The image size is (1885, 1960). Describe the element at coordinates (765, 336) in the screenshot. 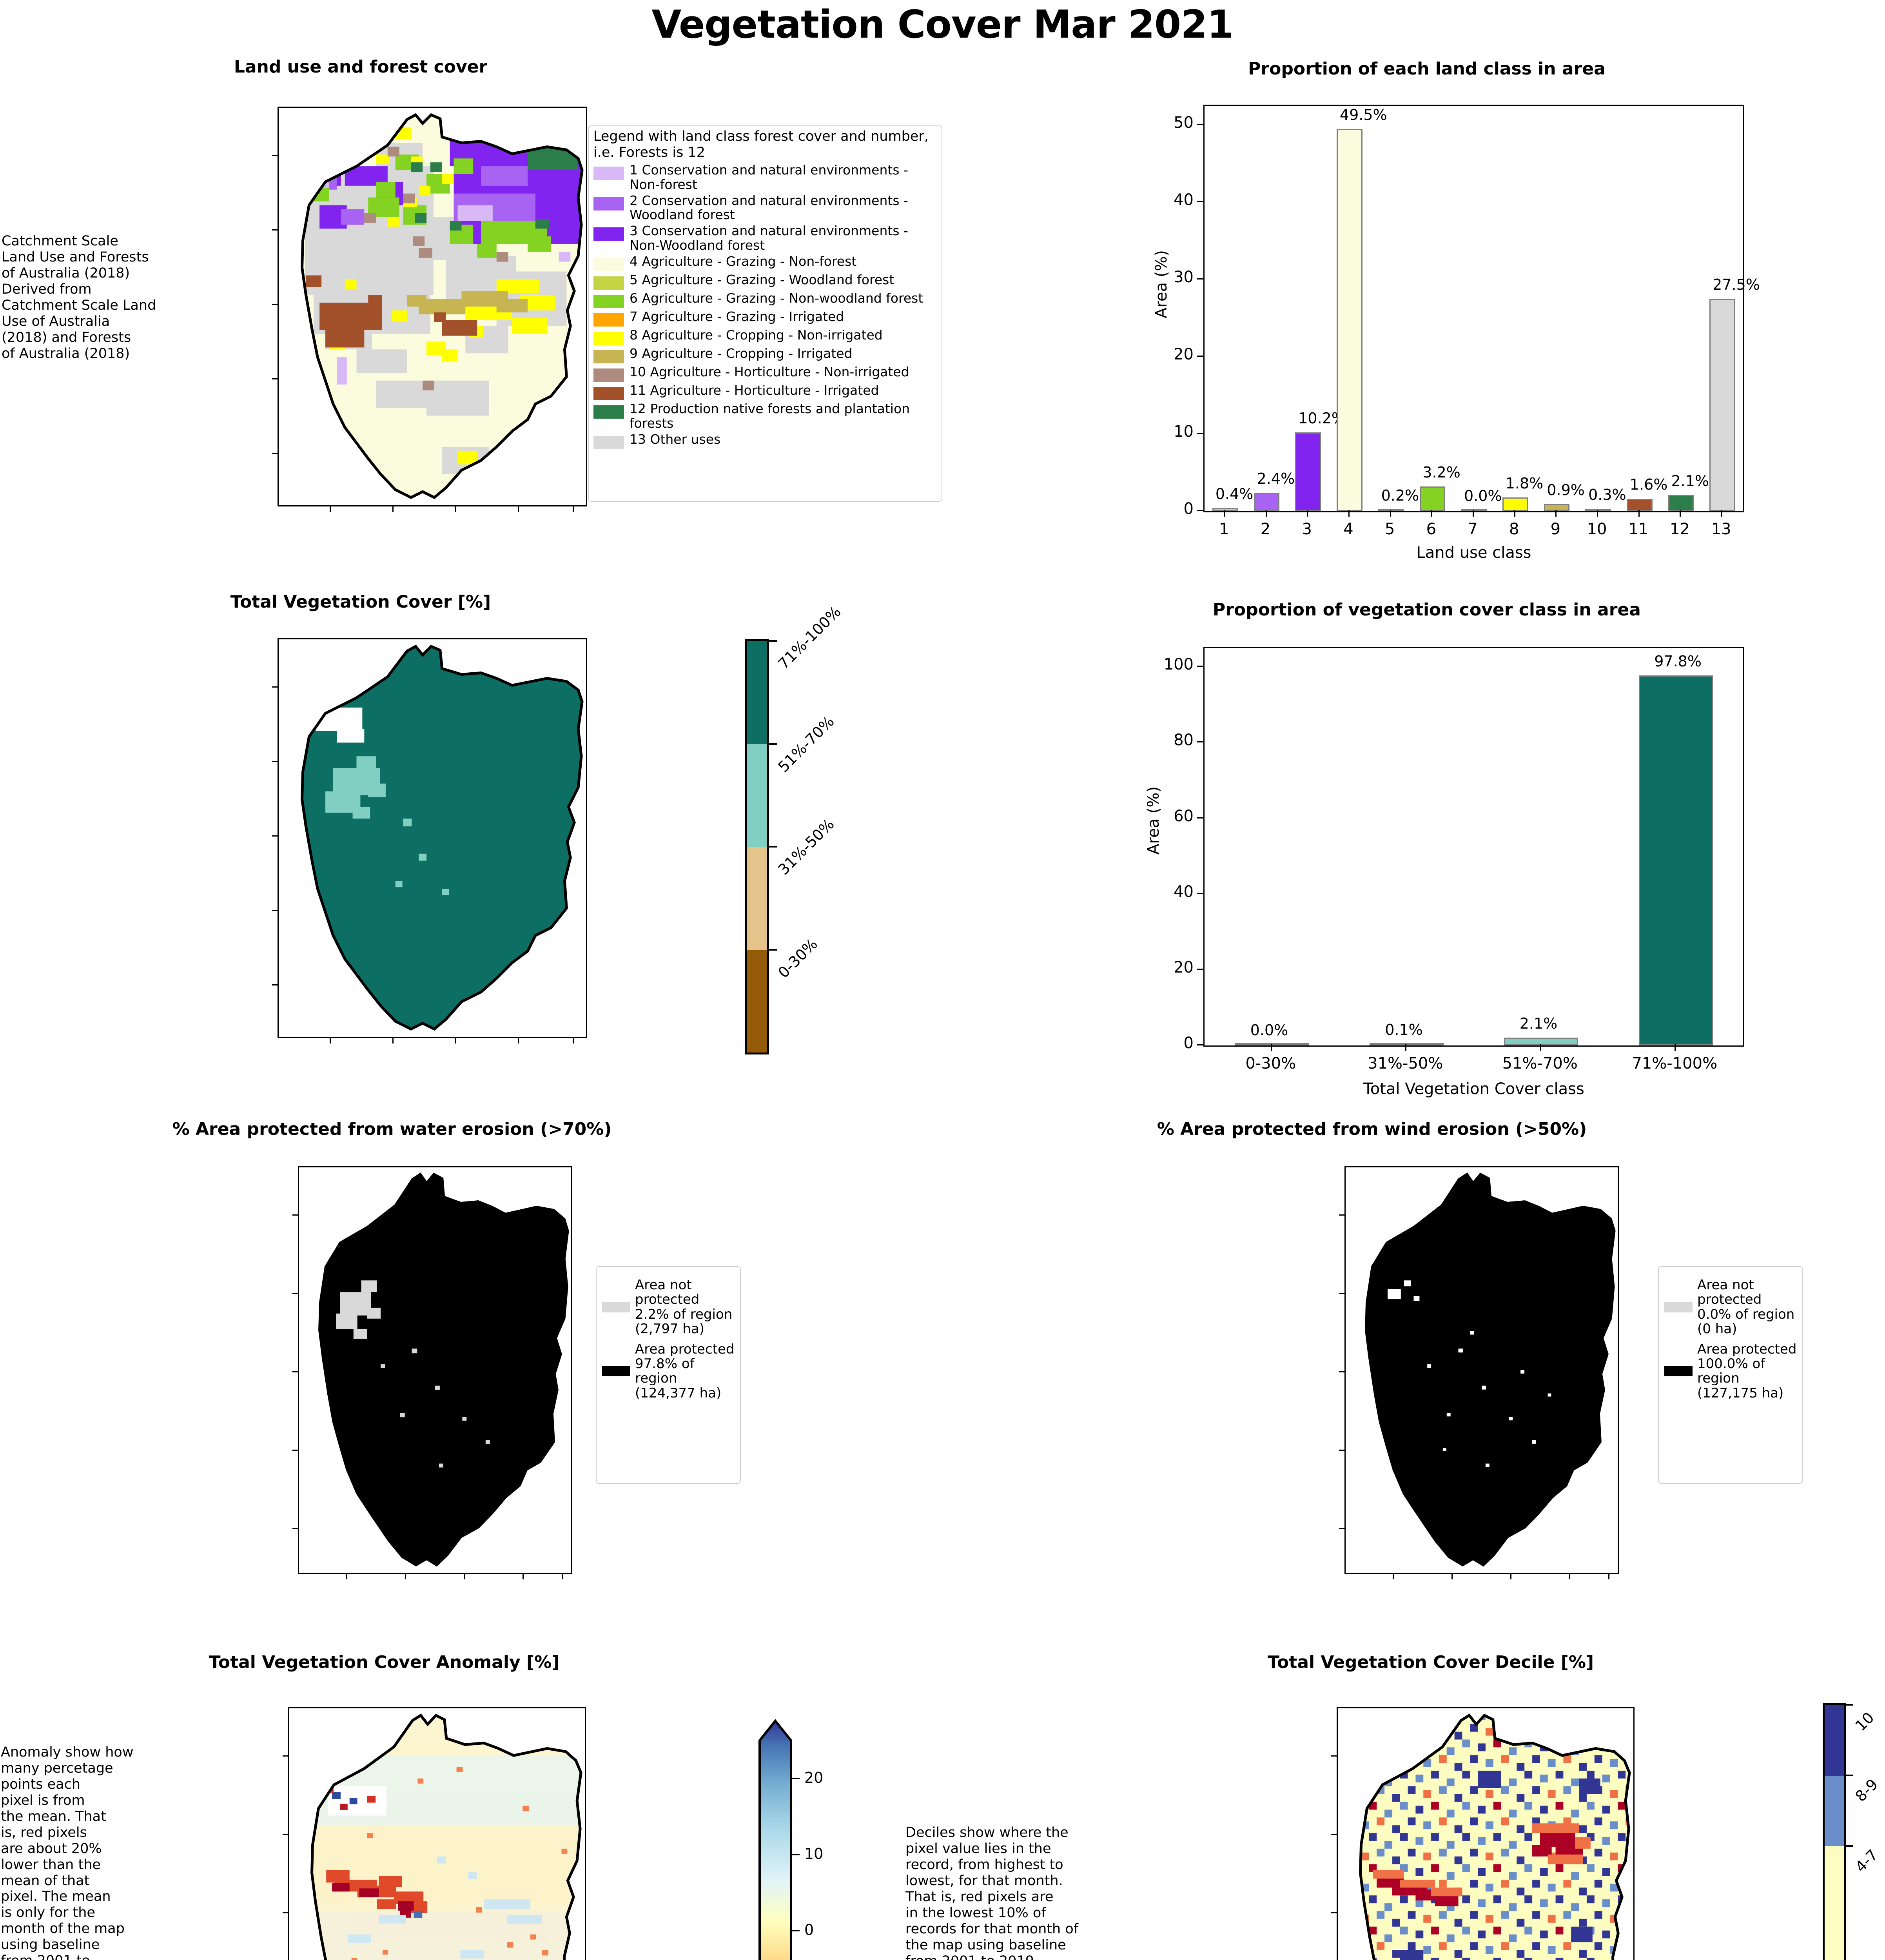

I see `legend-item-8: 8 Agriculture - Cropping - Non-irrigated` at that location.